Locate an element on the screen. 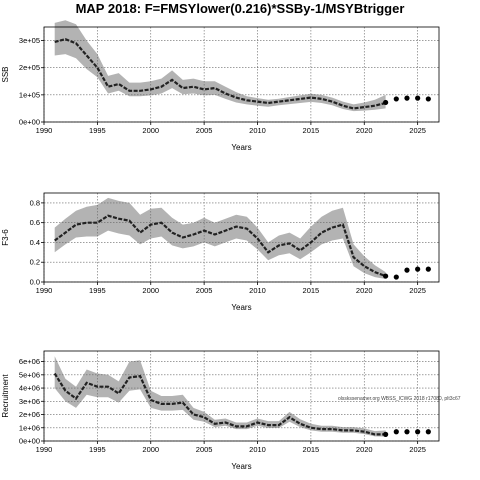 The image size is (480, 480). y-tick-label: 2e+05 is located at coordinates (29, 67).